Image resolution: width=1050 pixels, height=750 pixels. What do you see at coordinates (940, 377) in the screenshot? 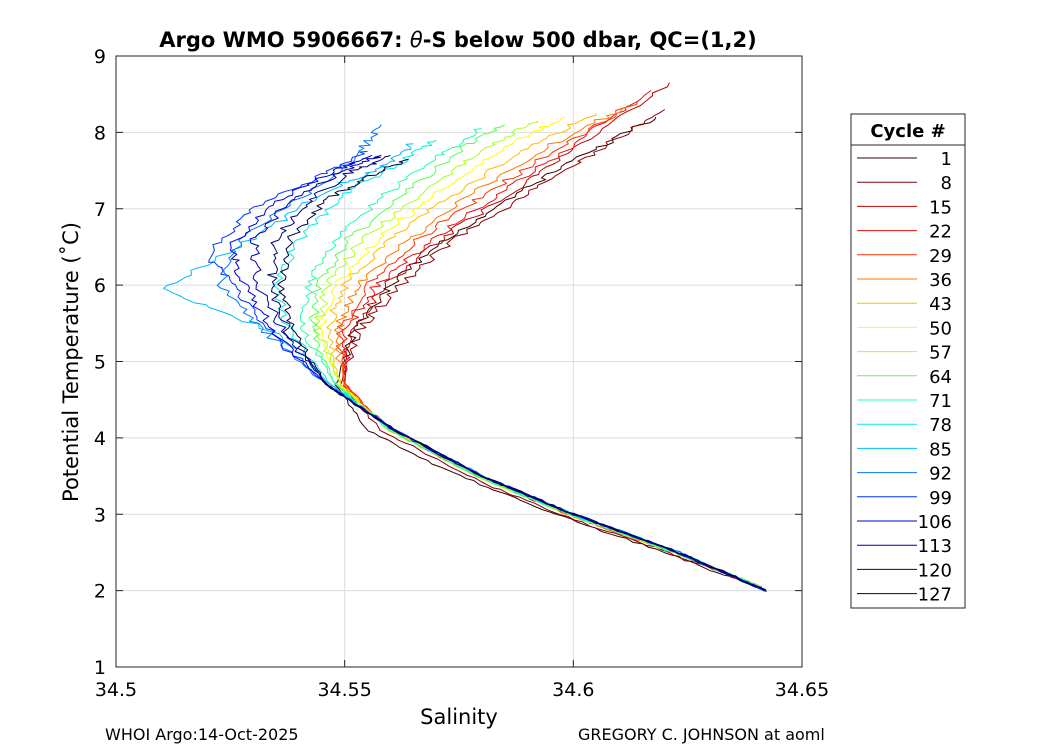
I see `legend-label: 64` at bounding box center [940, 377].